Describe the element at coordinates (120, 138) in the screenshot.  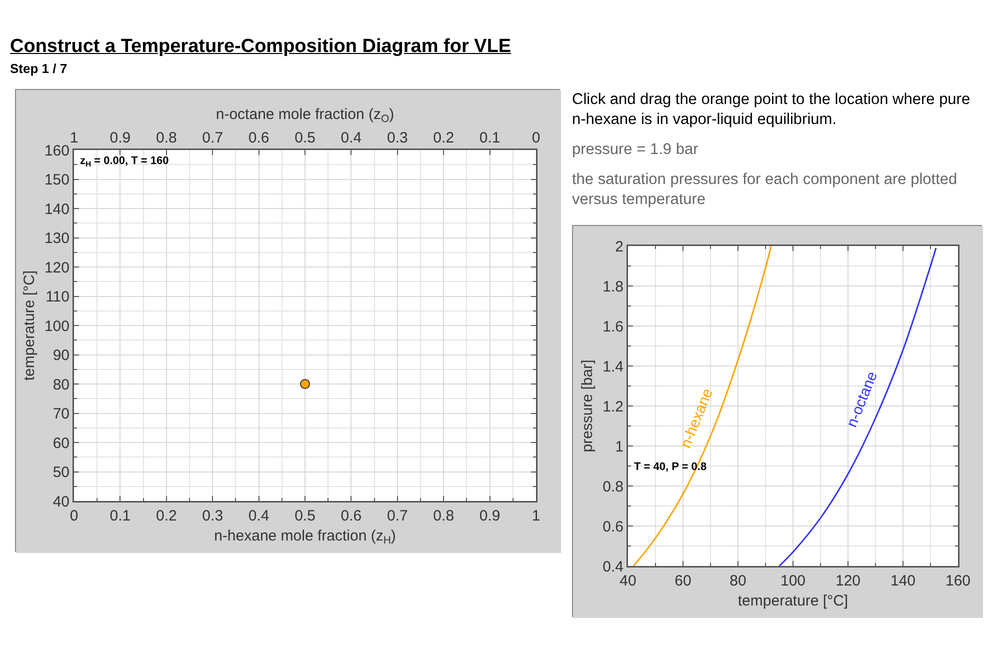
I see `x2-tick-label: 0.9` at that location.